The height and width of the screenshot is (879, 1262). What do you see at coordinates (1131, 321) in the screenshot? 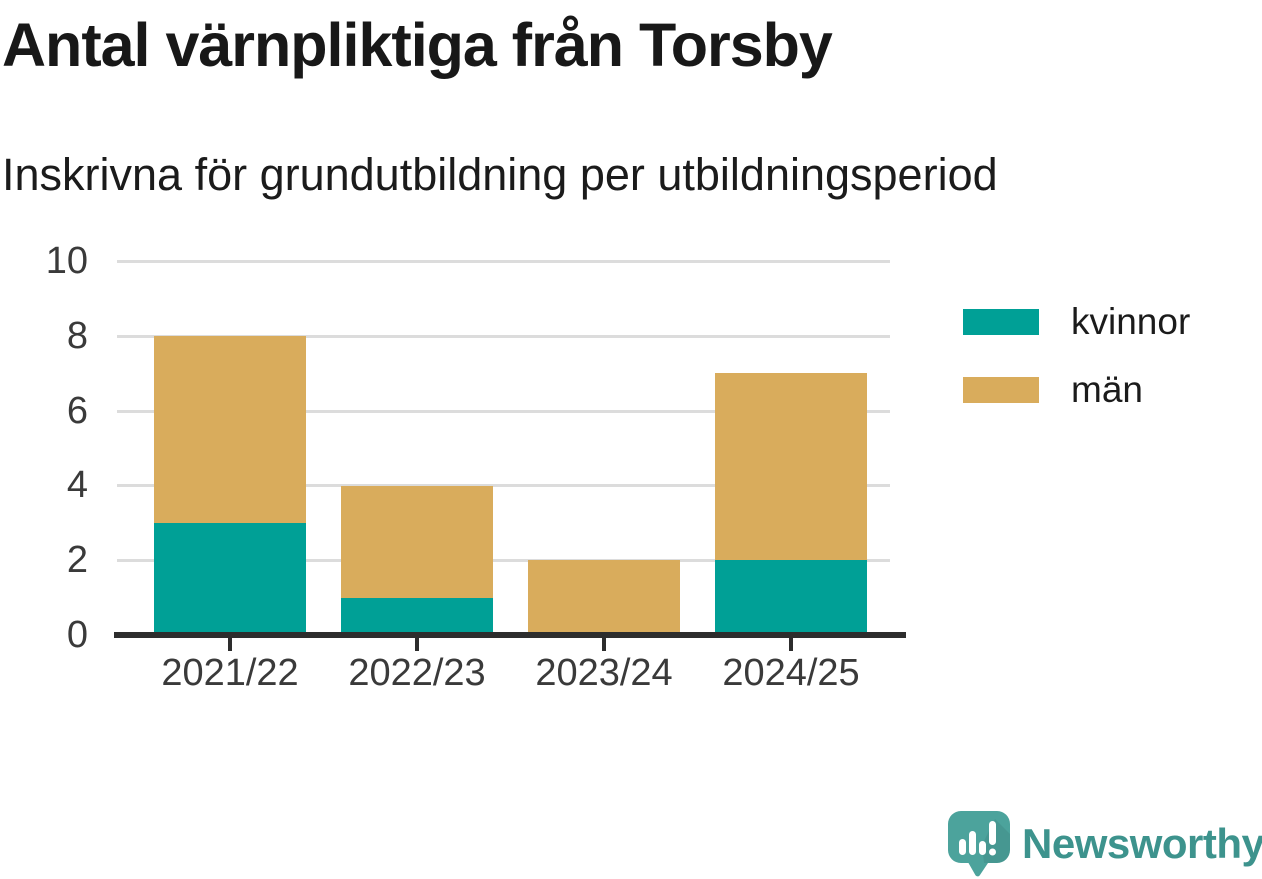
I see `legend-label-kvinnor: kvinnor` at bounding box center [1131, 321].